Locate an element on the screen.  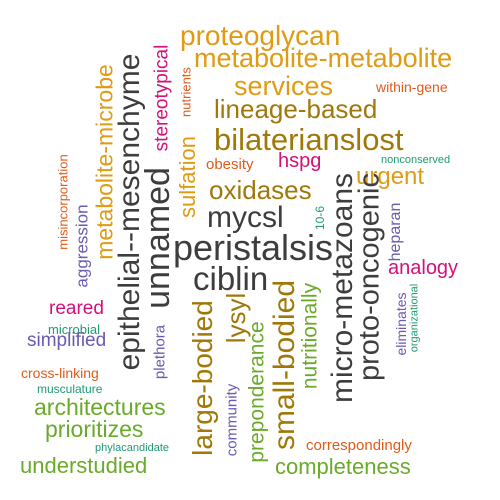
word-ciblin: ciblin is located at coordinates (231, 278).